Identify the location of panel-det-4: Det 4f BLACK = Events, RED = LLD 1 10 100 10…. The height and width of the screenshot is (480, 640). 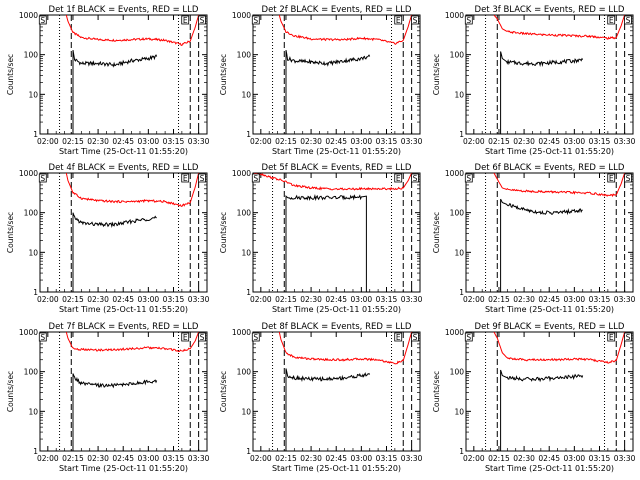
(108, 238).